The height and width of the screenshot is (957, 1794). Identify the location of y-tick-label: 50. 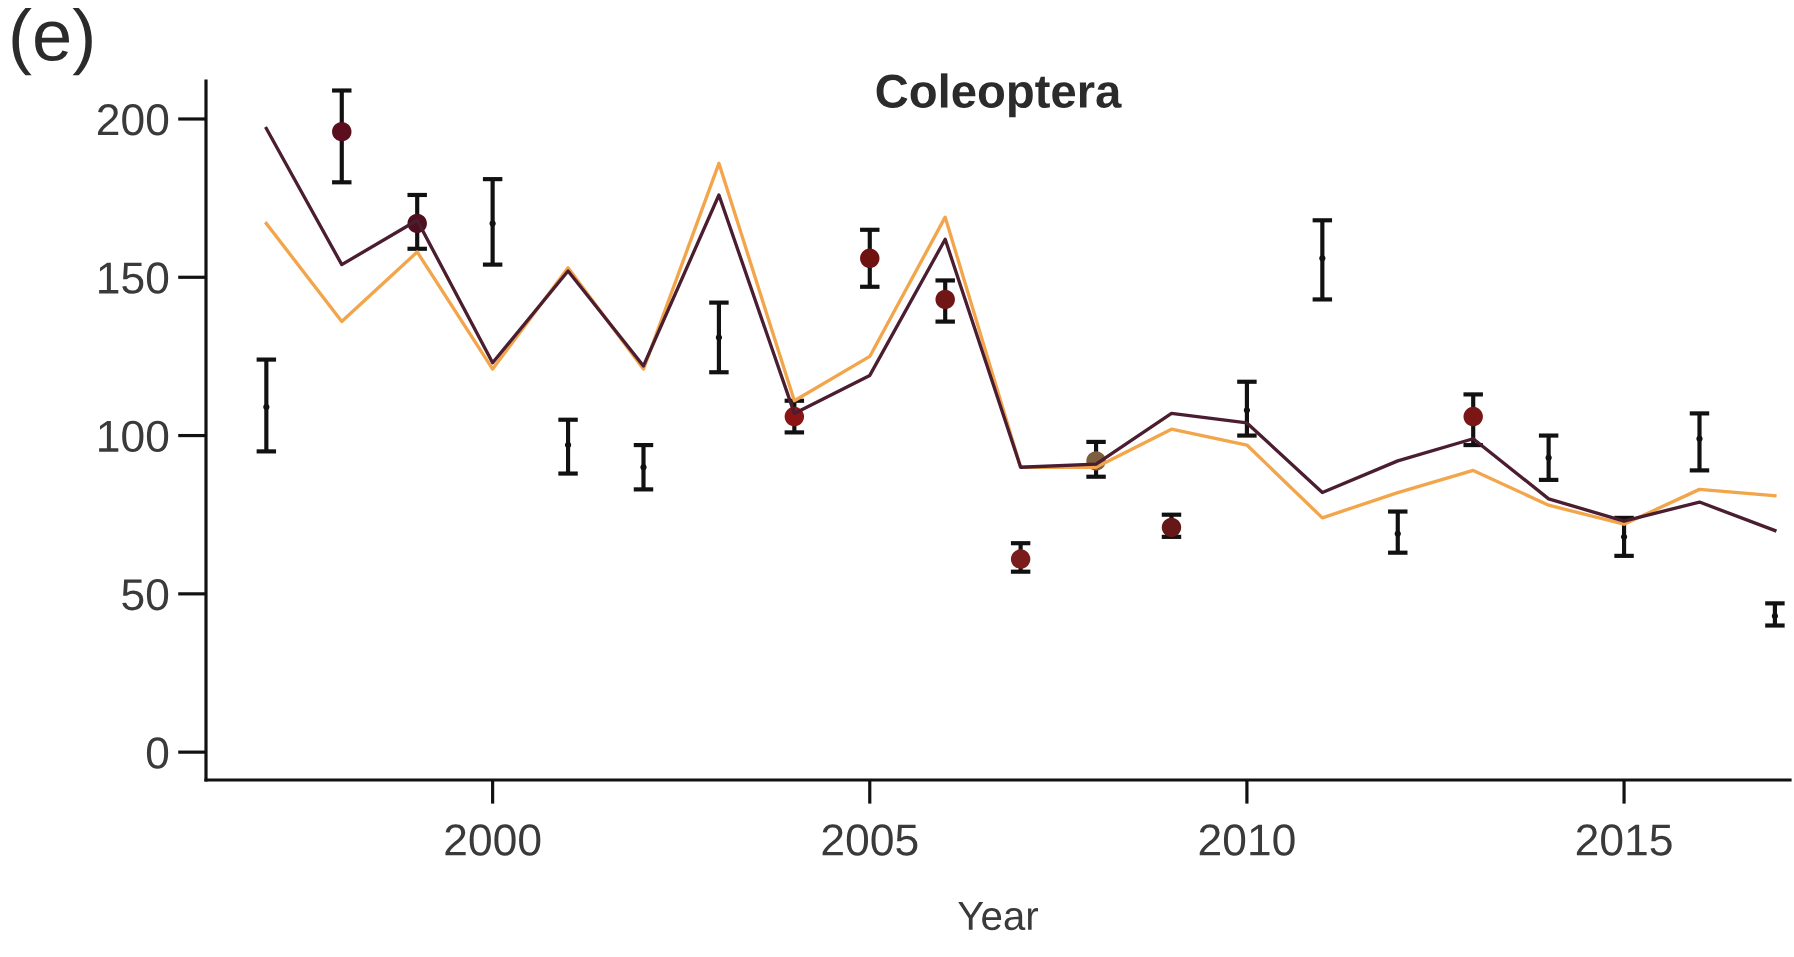
(145, 594).